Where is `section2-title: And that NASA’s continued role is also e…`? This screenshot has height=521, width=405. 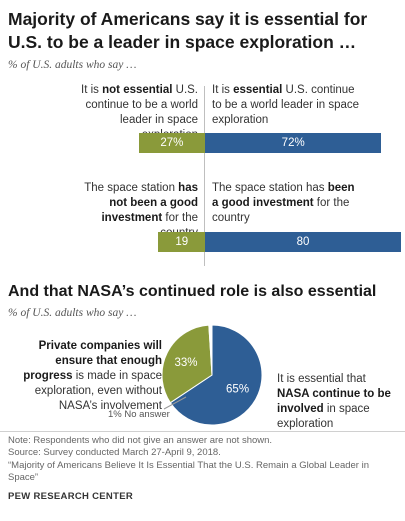
section2-title: And that NASA’s continued role is also e… is located at coordinates (192, 291).